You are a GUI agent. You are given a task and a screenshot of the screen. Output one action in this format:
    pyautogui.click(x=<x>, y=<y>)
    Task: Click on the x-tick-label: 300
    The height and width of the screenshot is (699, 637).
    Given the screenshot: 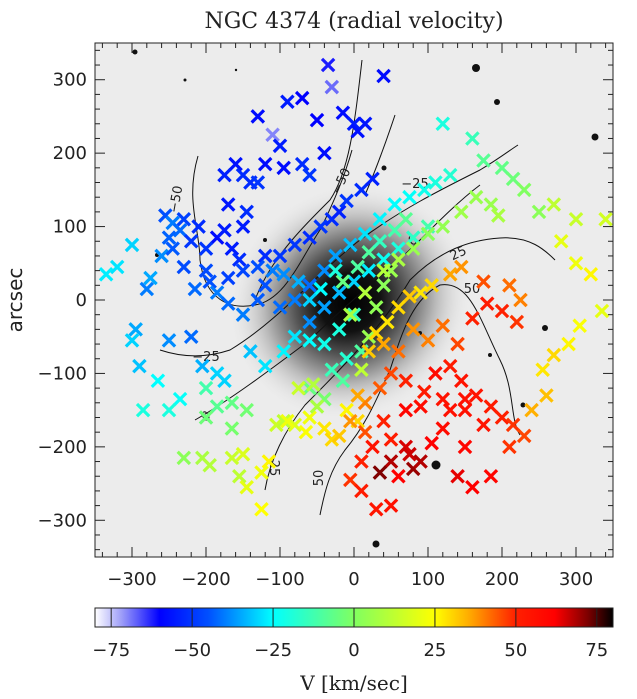 What is the action you would take?
    pyautogui.click(x=576, y=579)
    